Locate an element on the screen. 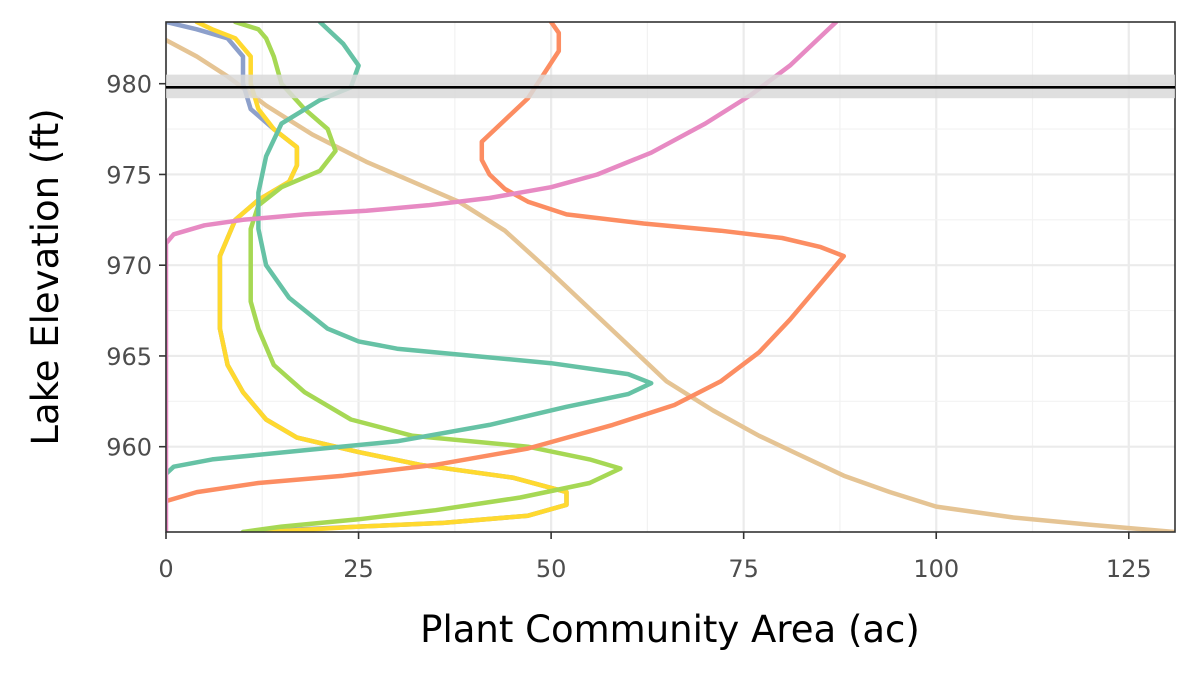 The width and height of the screenshot is (1200, 675). x-tick-label: 125 is located at coordinates (1129, 569).